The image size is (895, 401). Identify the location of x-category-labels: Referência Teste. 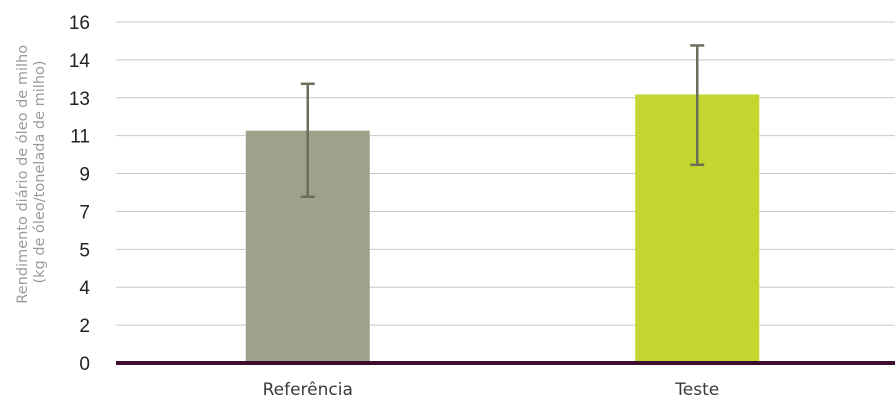
(491, 390).